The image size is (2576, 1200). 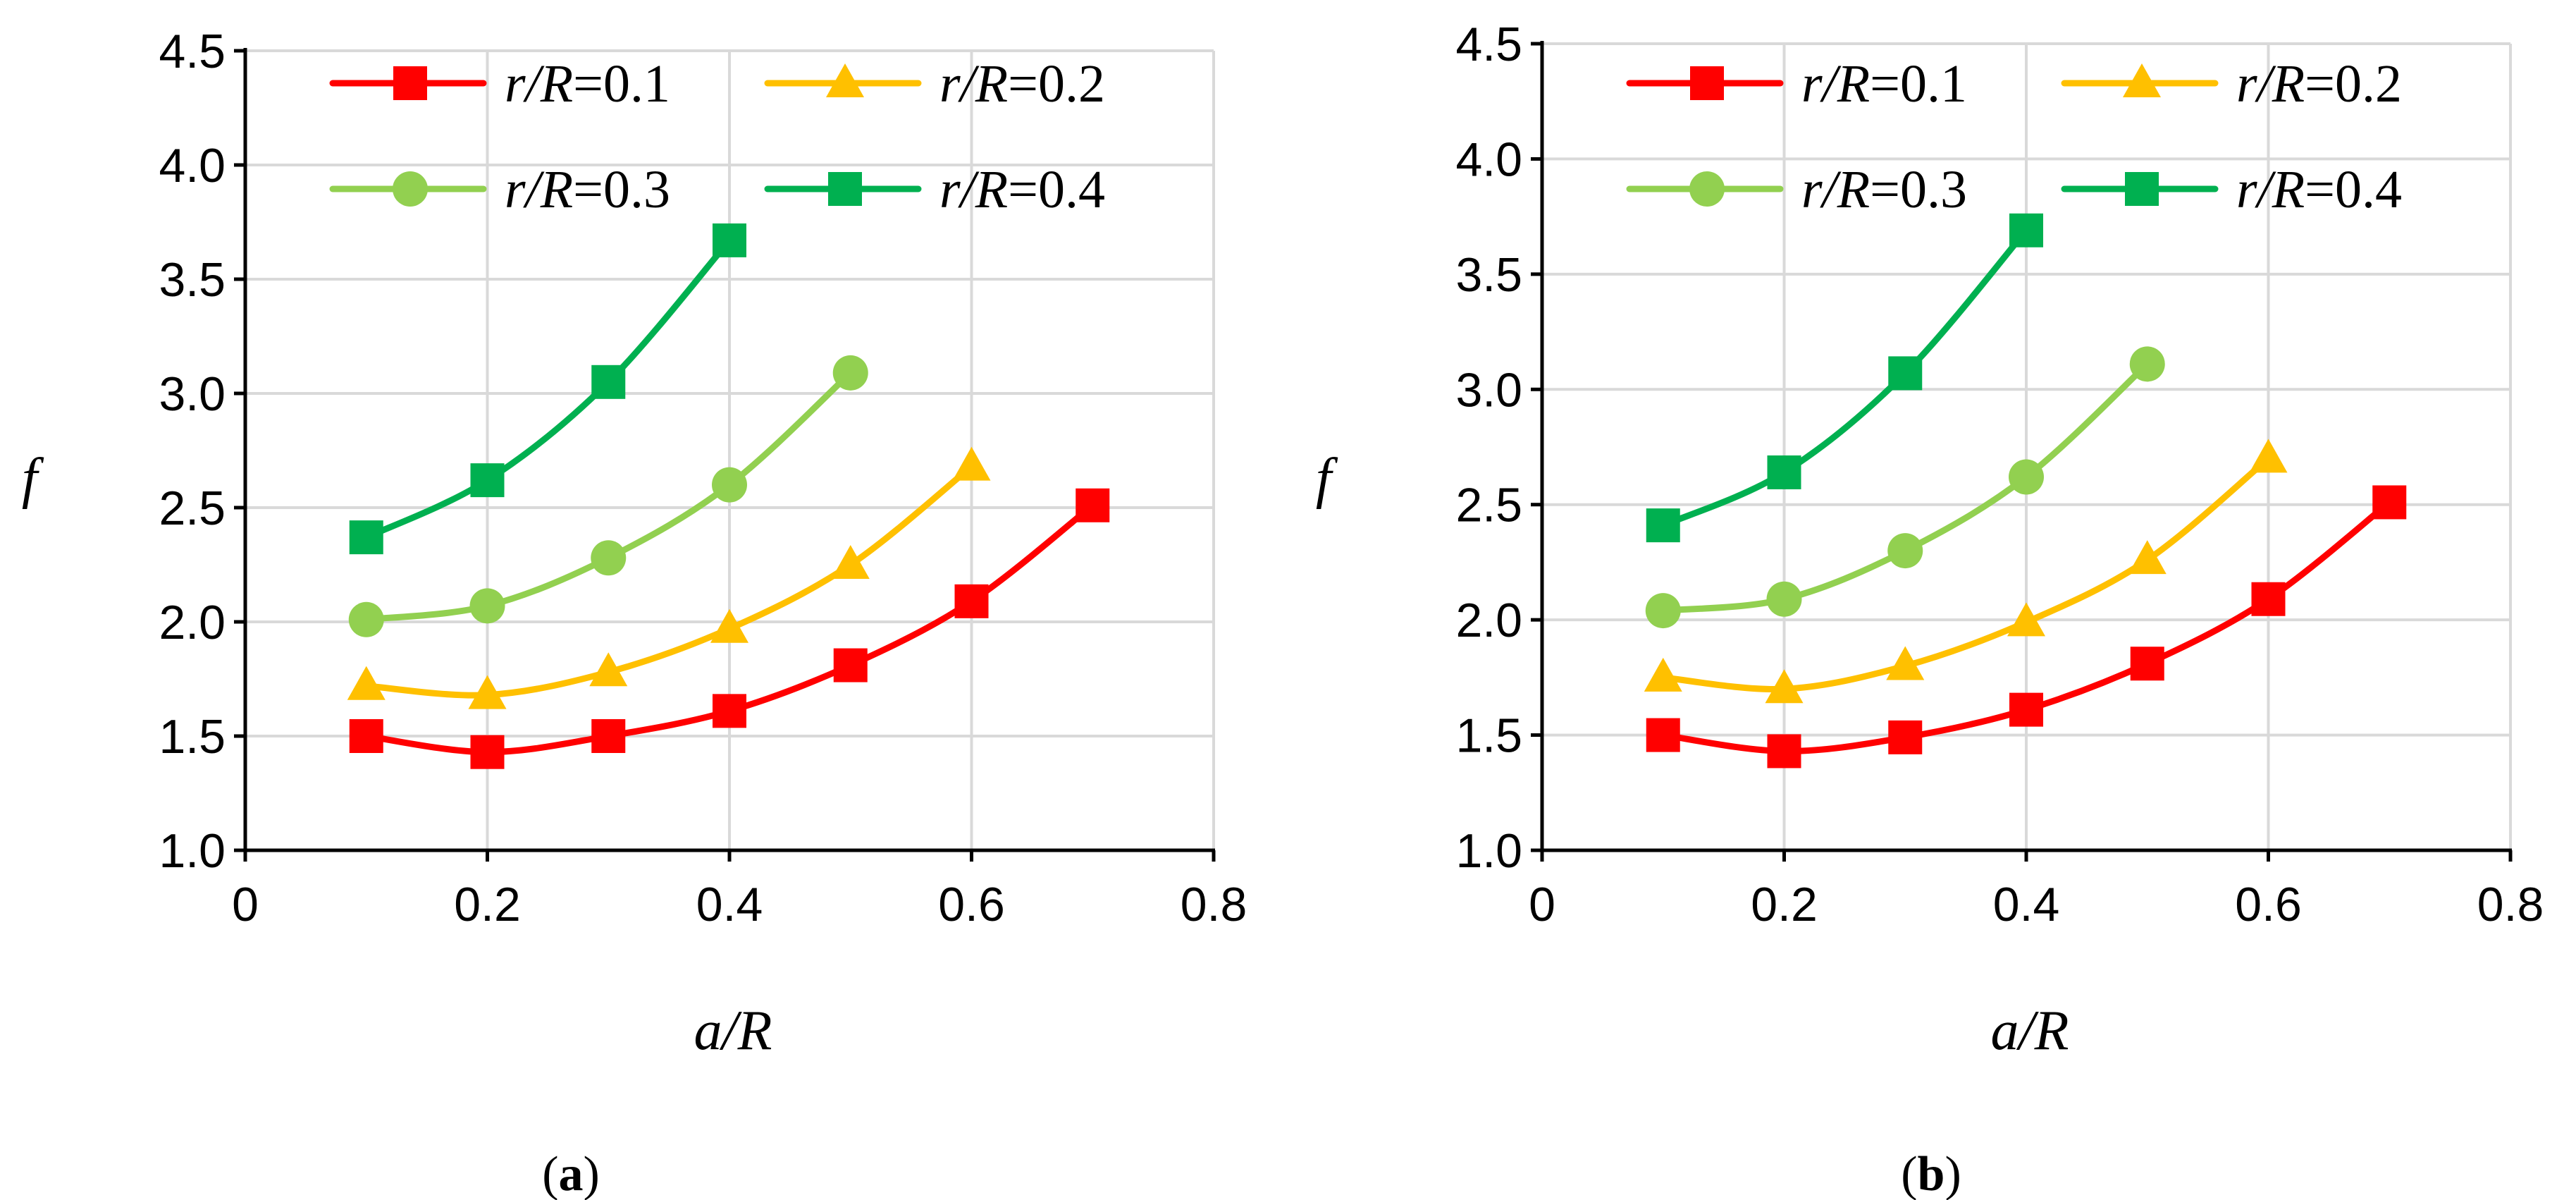 I want to click on legend-item: r/R=0.1, so click(x=500, y=84).